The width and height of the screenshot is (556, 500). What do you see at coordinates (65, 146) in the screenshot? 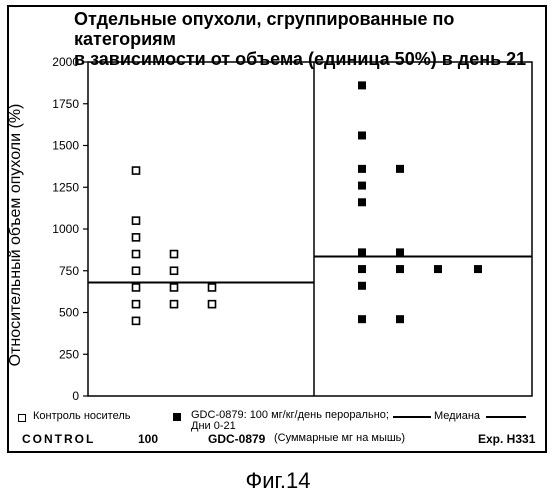
I see `y-tick-label-1500: 1500` at bounding box center [65, 146].